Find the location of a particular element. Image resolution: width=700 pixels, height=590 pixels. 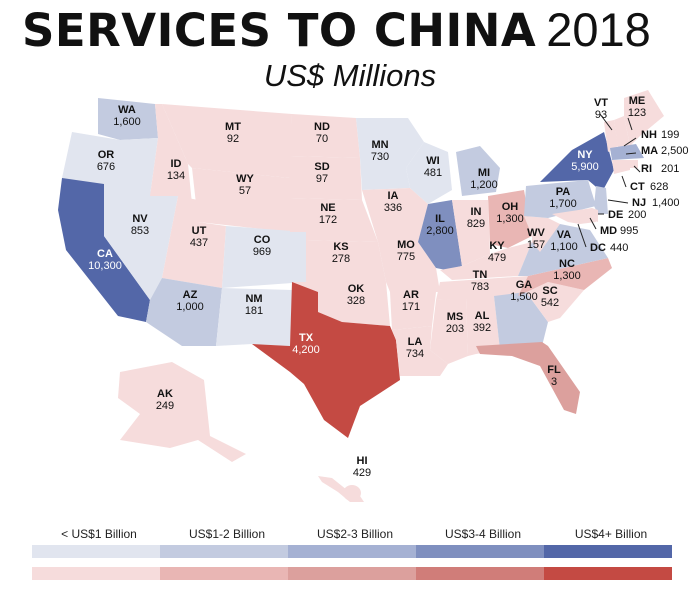

state-id is located at coordinates (171, 154).